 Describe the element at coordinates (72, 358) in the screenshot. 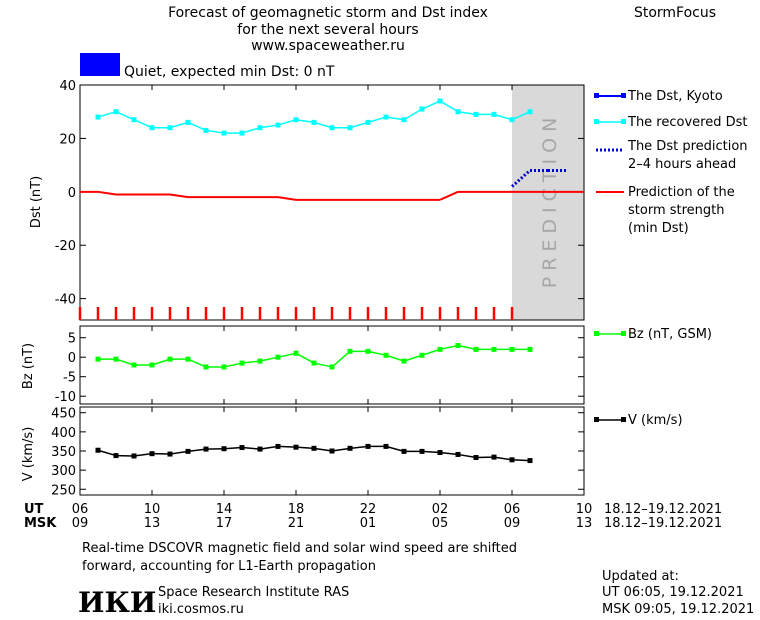

I see `bz-ytick-label: 0` at that location.